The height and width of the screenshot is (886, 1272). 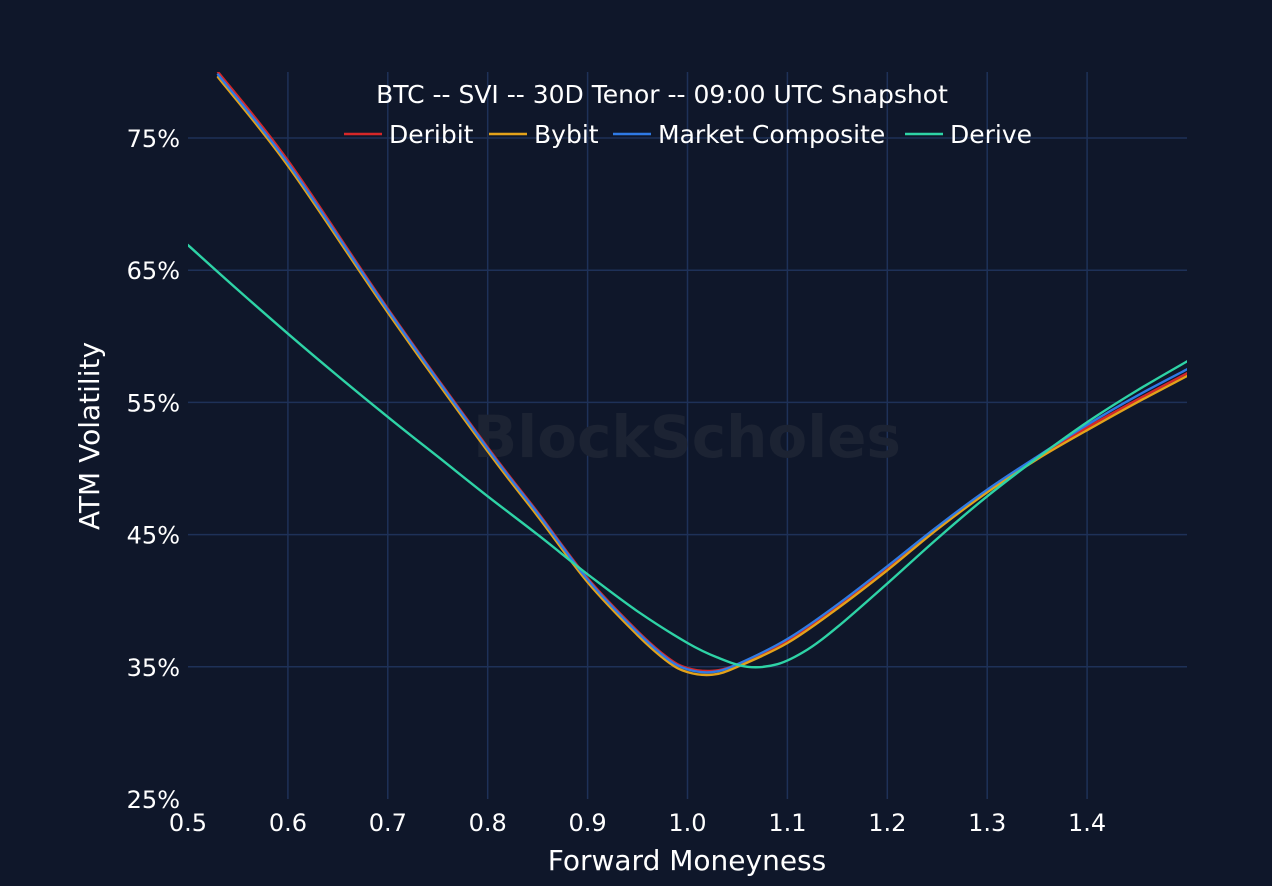 I want to click on legend-item: Derive, so click(x=968, y=134).